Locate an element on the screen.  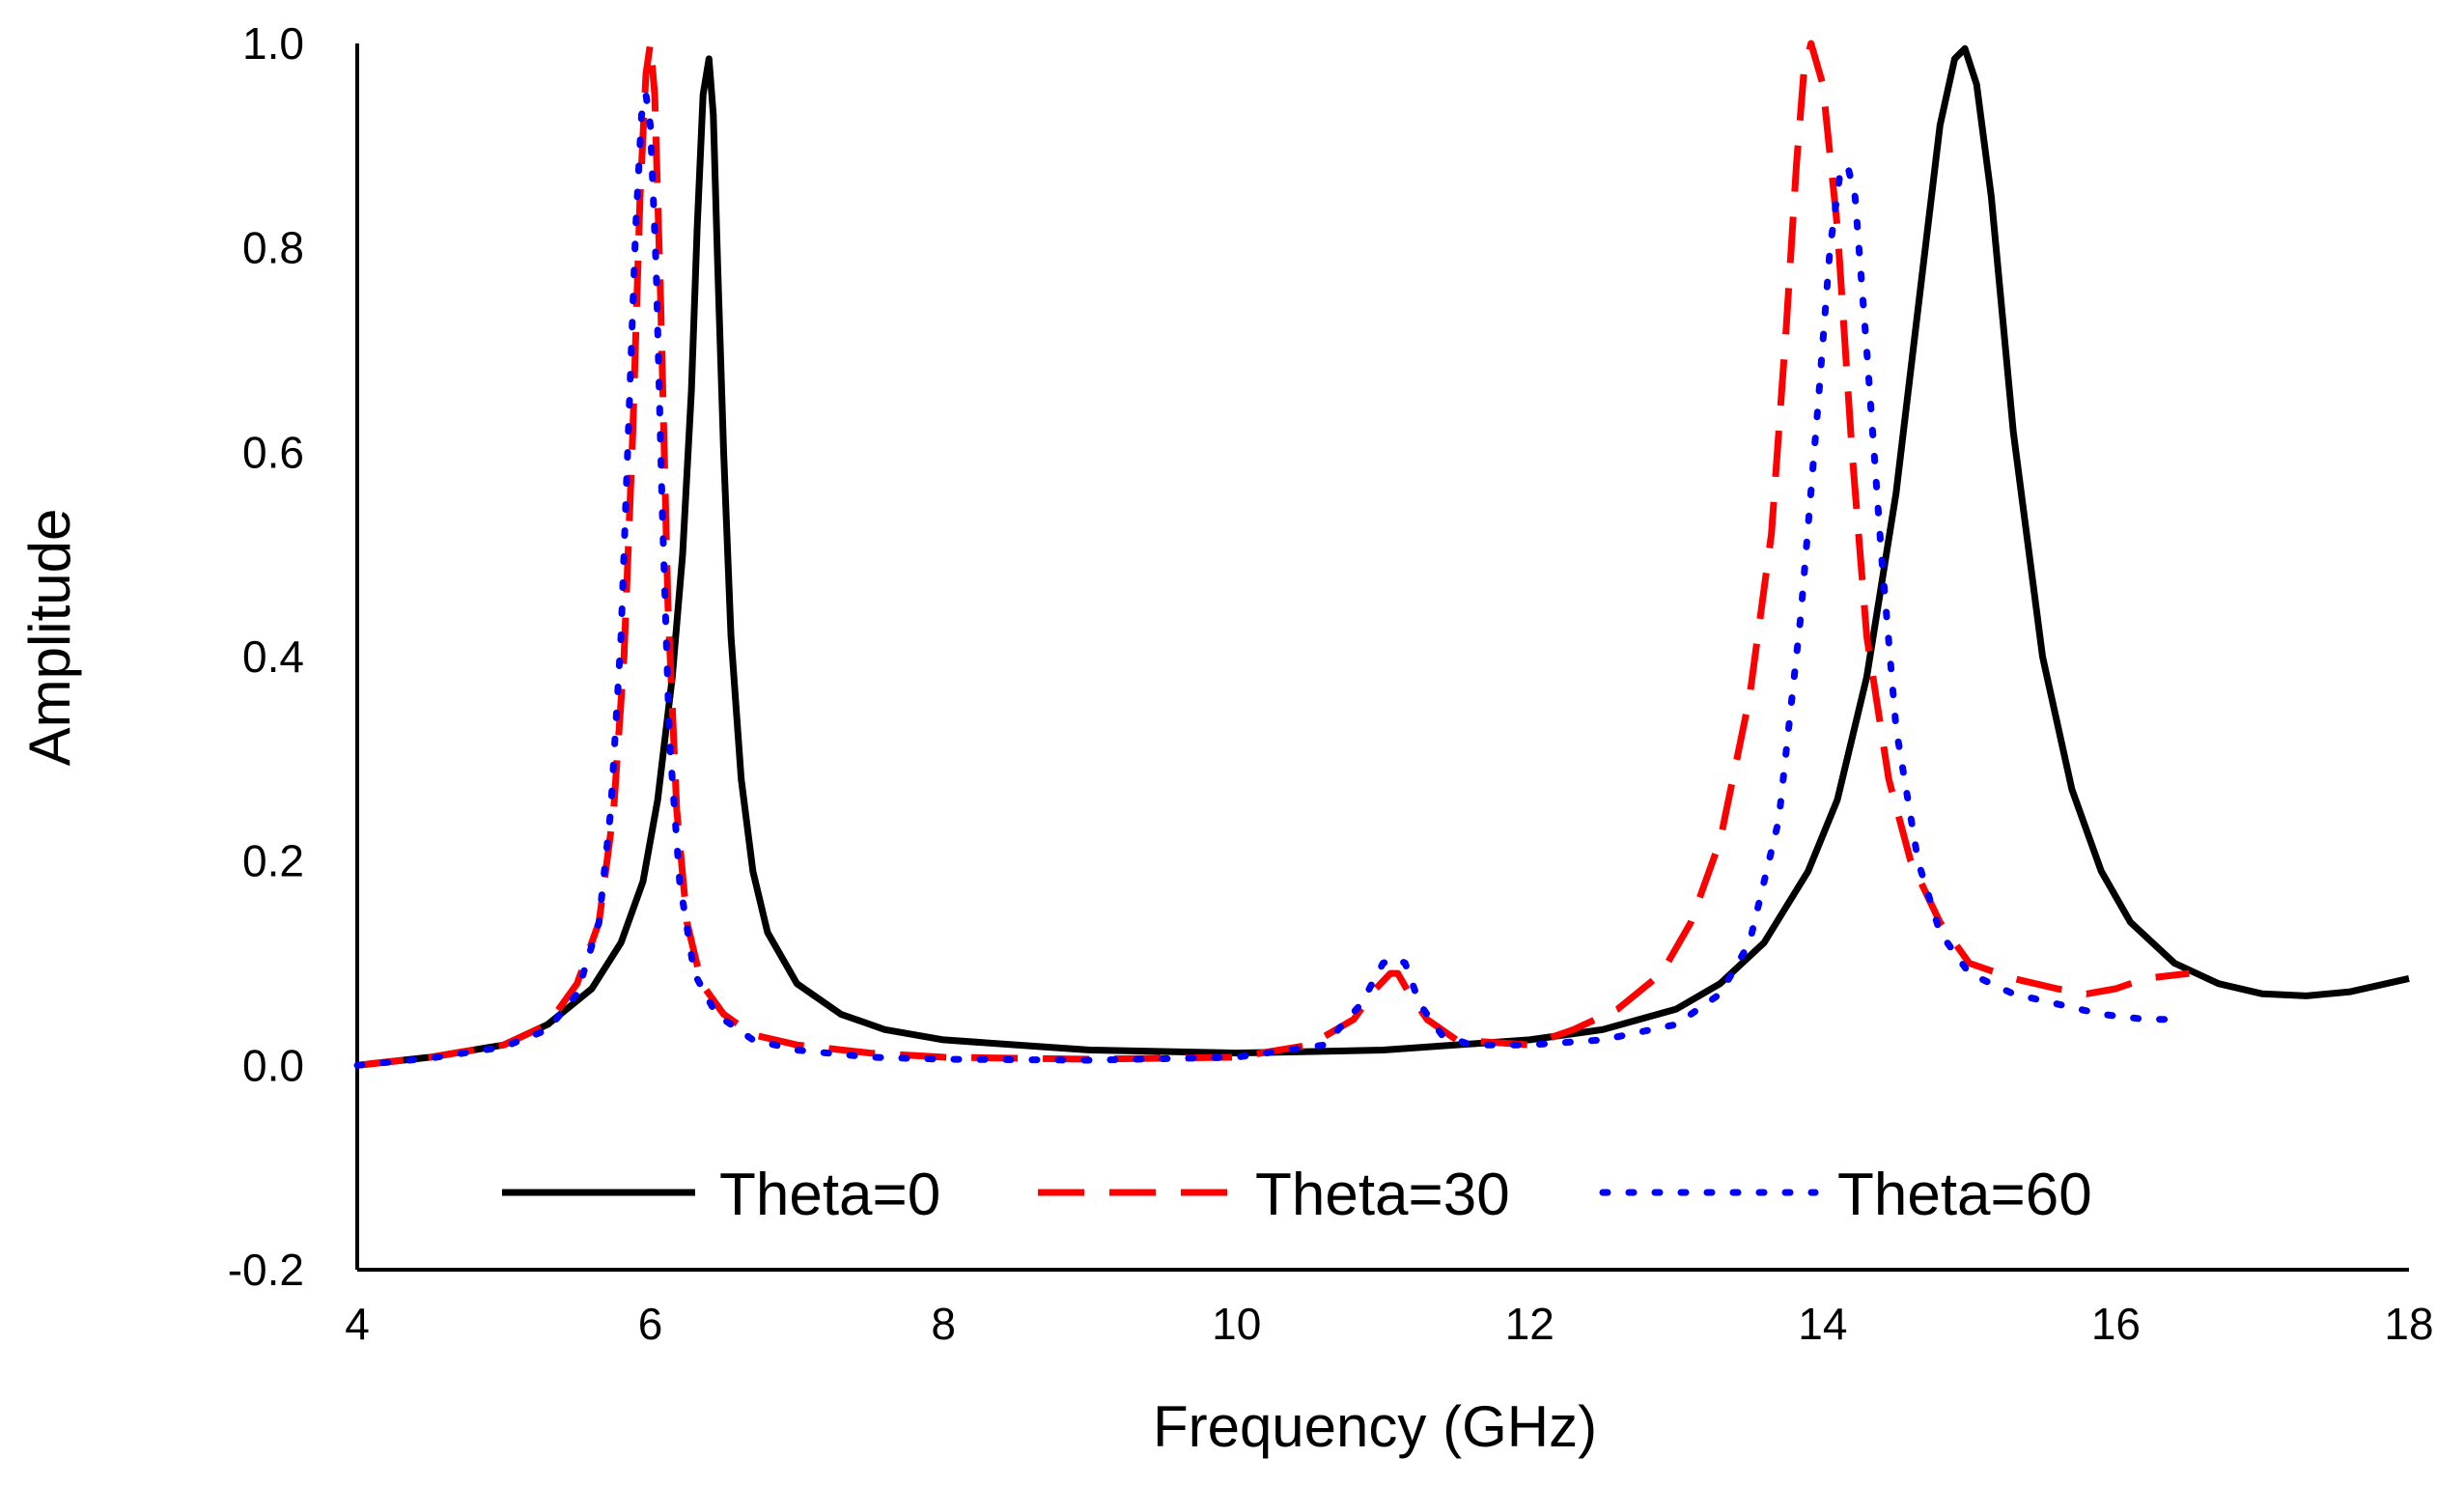
legend: Theta=0 Theta=30 Theta=60 is located at coordinates (1297, 1195).